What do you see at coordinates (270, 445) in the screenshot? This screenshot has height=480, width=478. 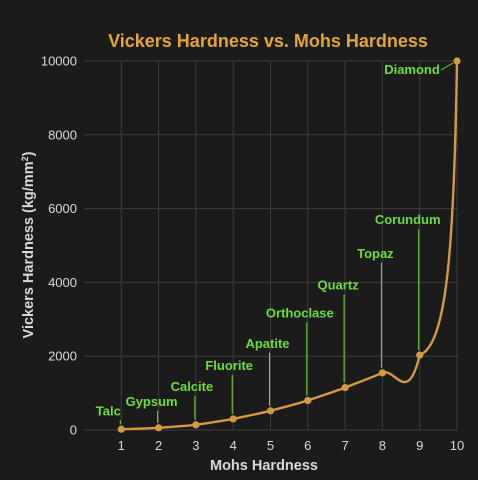 I see `x-tick-label: 5` at bounding box center [270, 445].